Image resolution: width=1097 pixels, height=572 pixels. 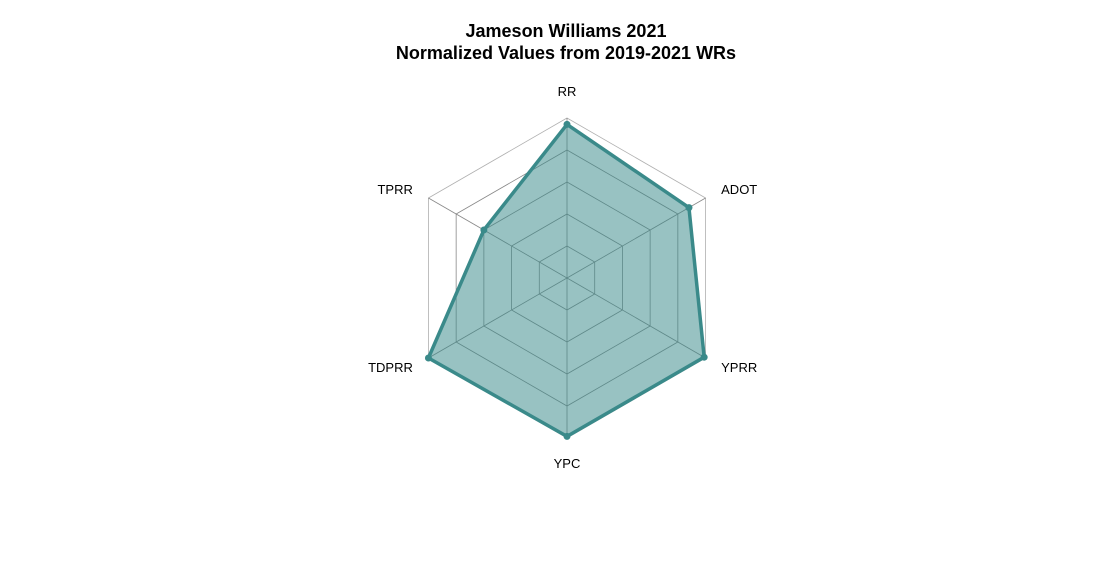 What do you see at coordinates (484, 230) in the screenshot?
I see `data-point-tprr` at bounding box center [484, 230].